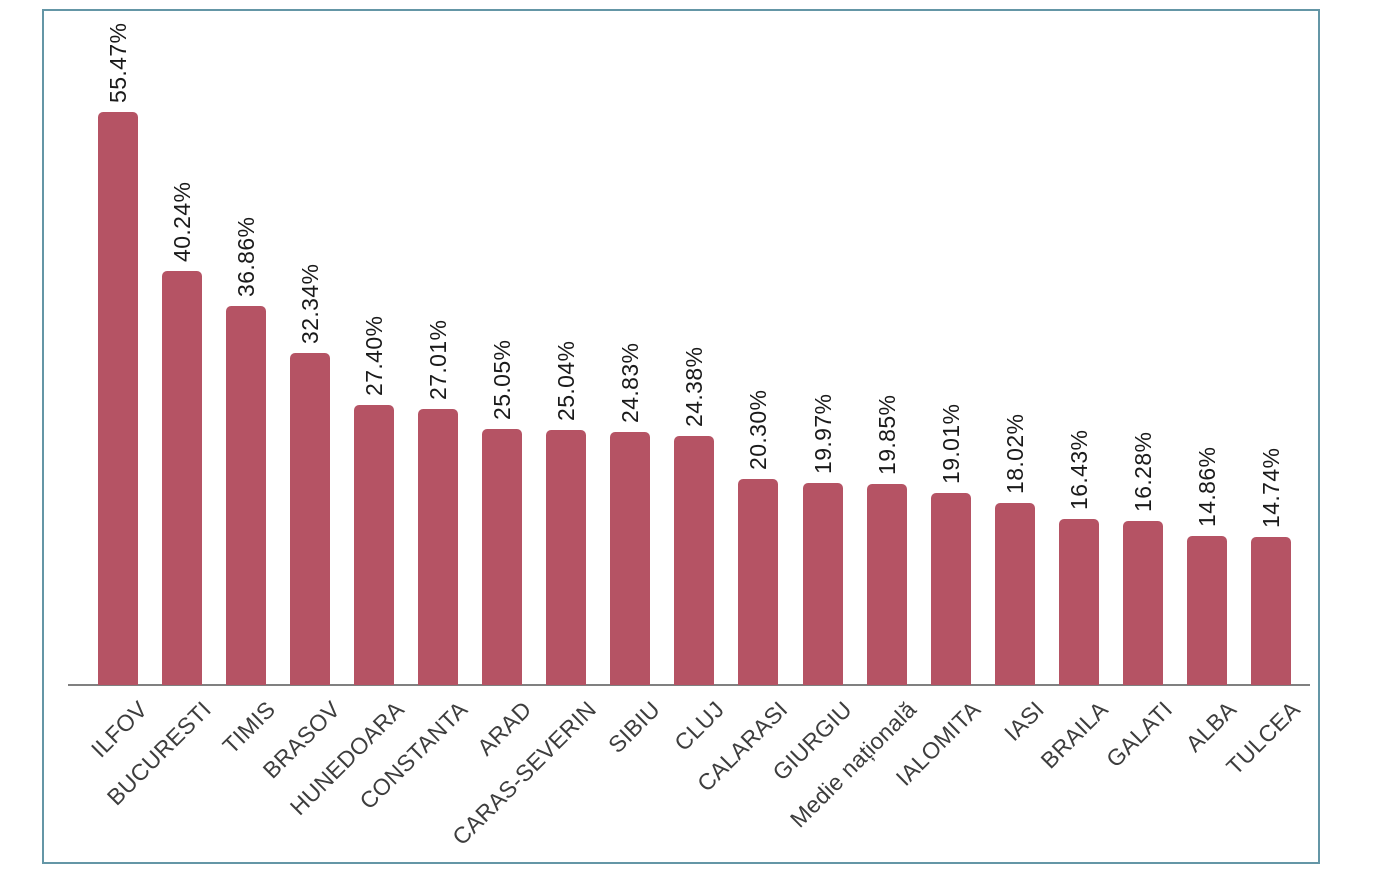  Describe the element at coordinates (1207, 348) in the screenshot. I see `bar-slot: 14.86%` at that location.